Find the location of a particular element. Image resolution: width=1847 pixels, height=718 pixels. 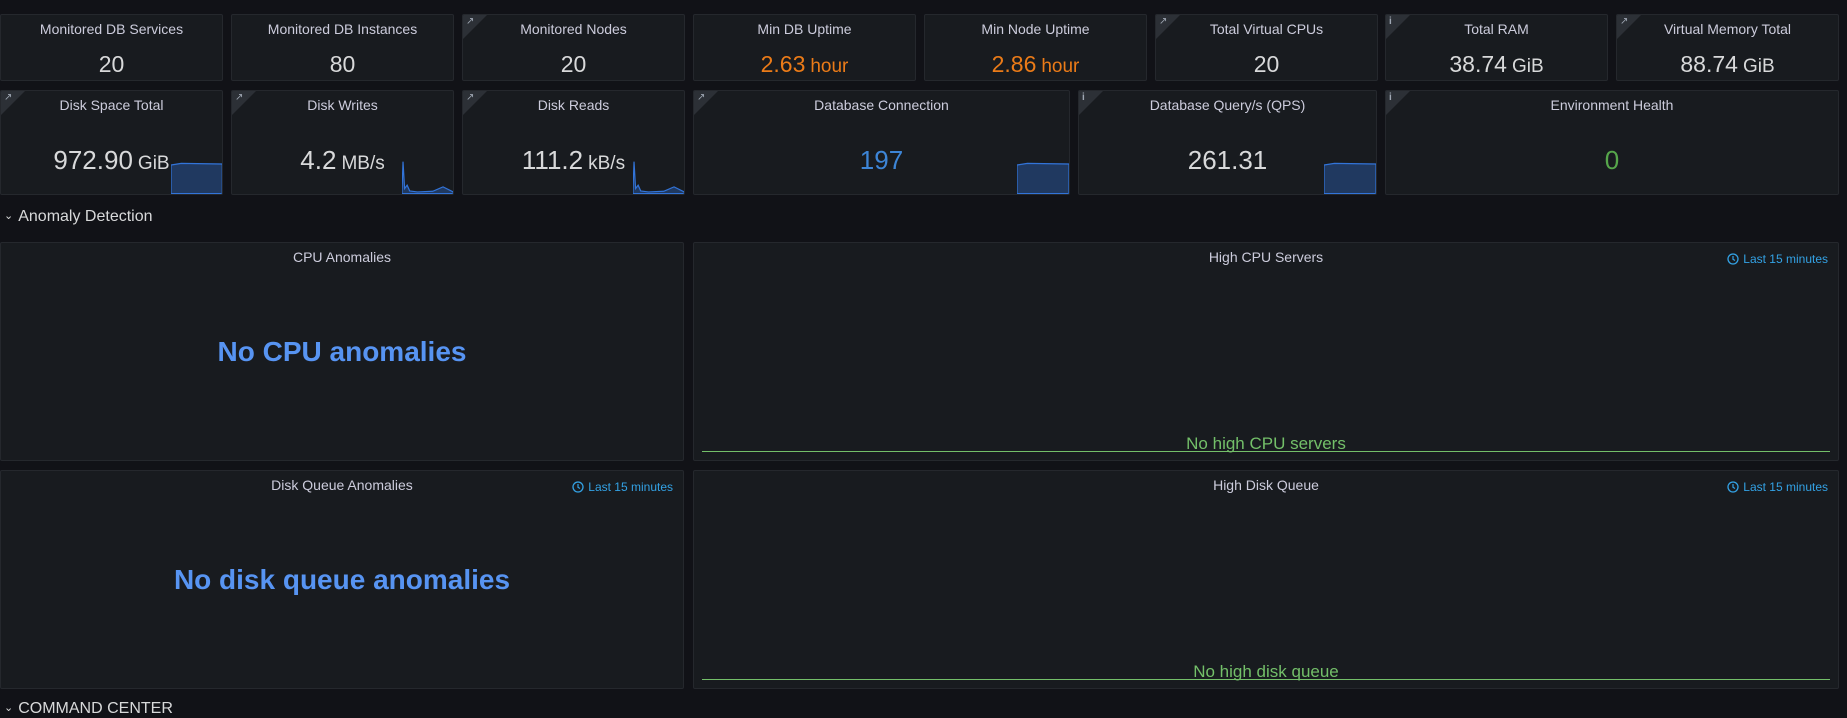

panel-title: Virtual Memory Total is located at coordinates (1727, 29).